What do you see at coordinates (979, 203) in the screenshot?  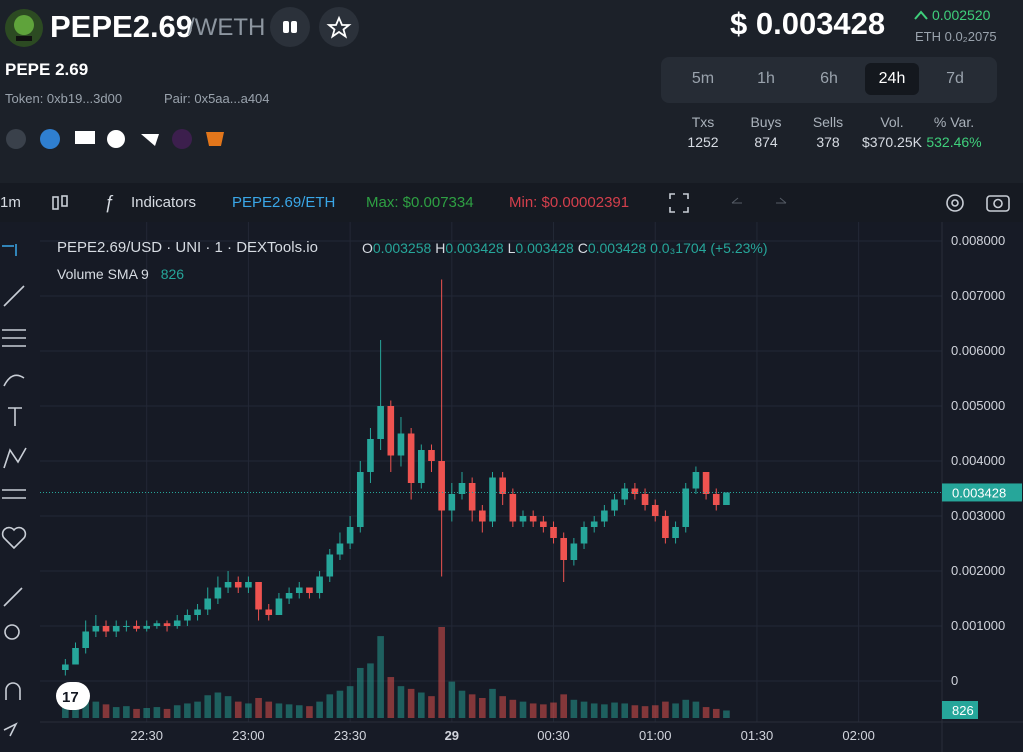 I see `settings-icons` at bounding box center [979, 203].